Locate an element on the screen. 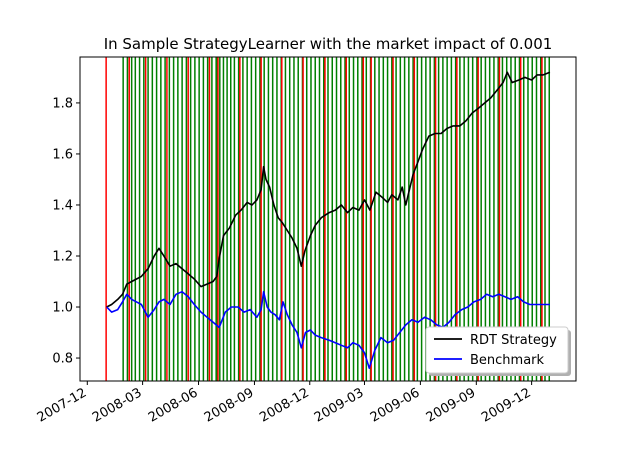 Image resolution: width=640 pixels, height=476 pixels. x-tick-label-5: 2009-03 is located at coordinates (339, 405).